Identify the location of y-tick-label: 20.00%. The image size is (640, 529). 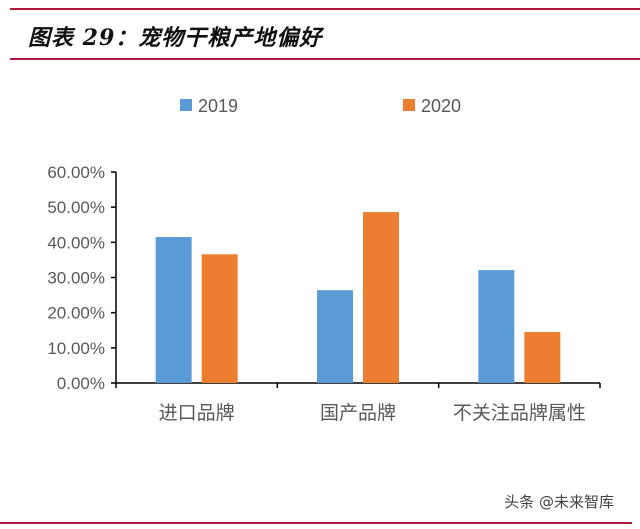
(76, 313).